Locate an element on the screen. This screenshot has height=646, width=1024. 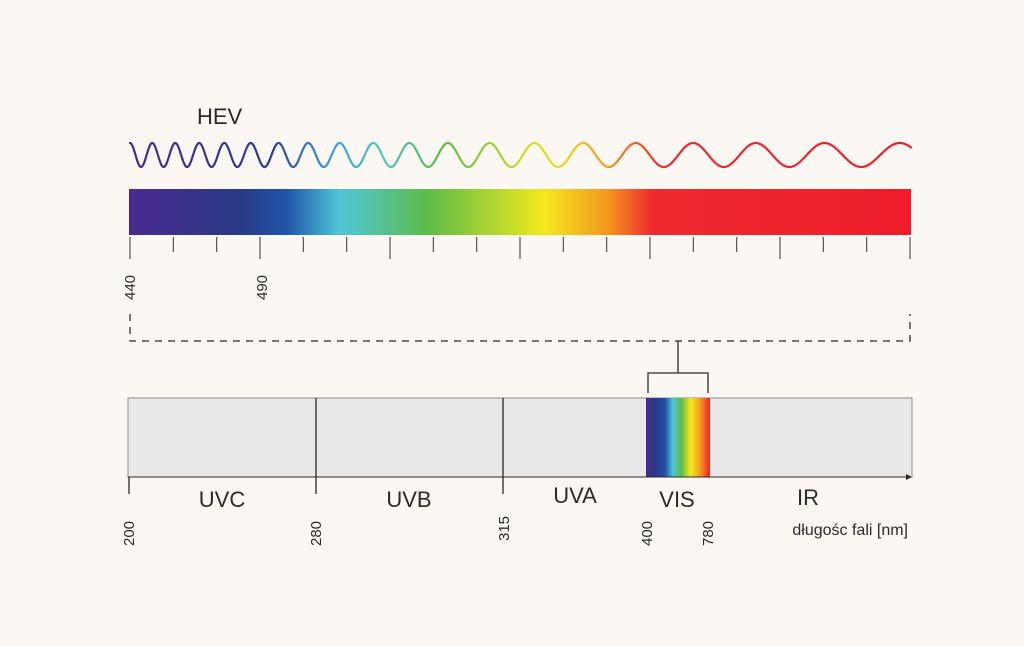
hev-ruler is located at coordinates (520, 248).